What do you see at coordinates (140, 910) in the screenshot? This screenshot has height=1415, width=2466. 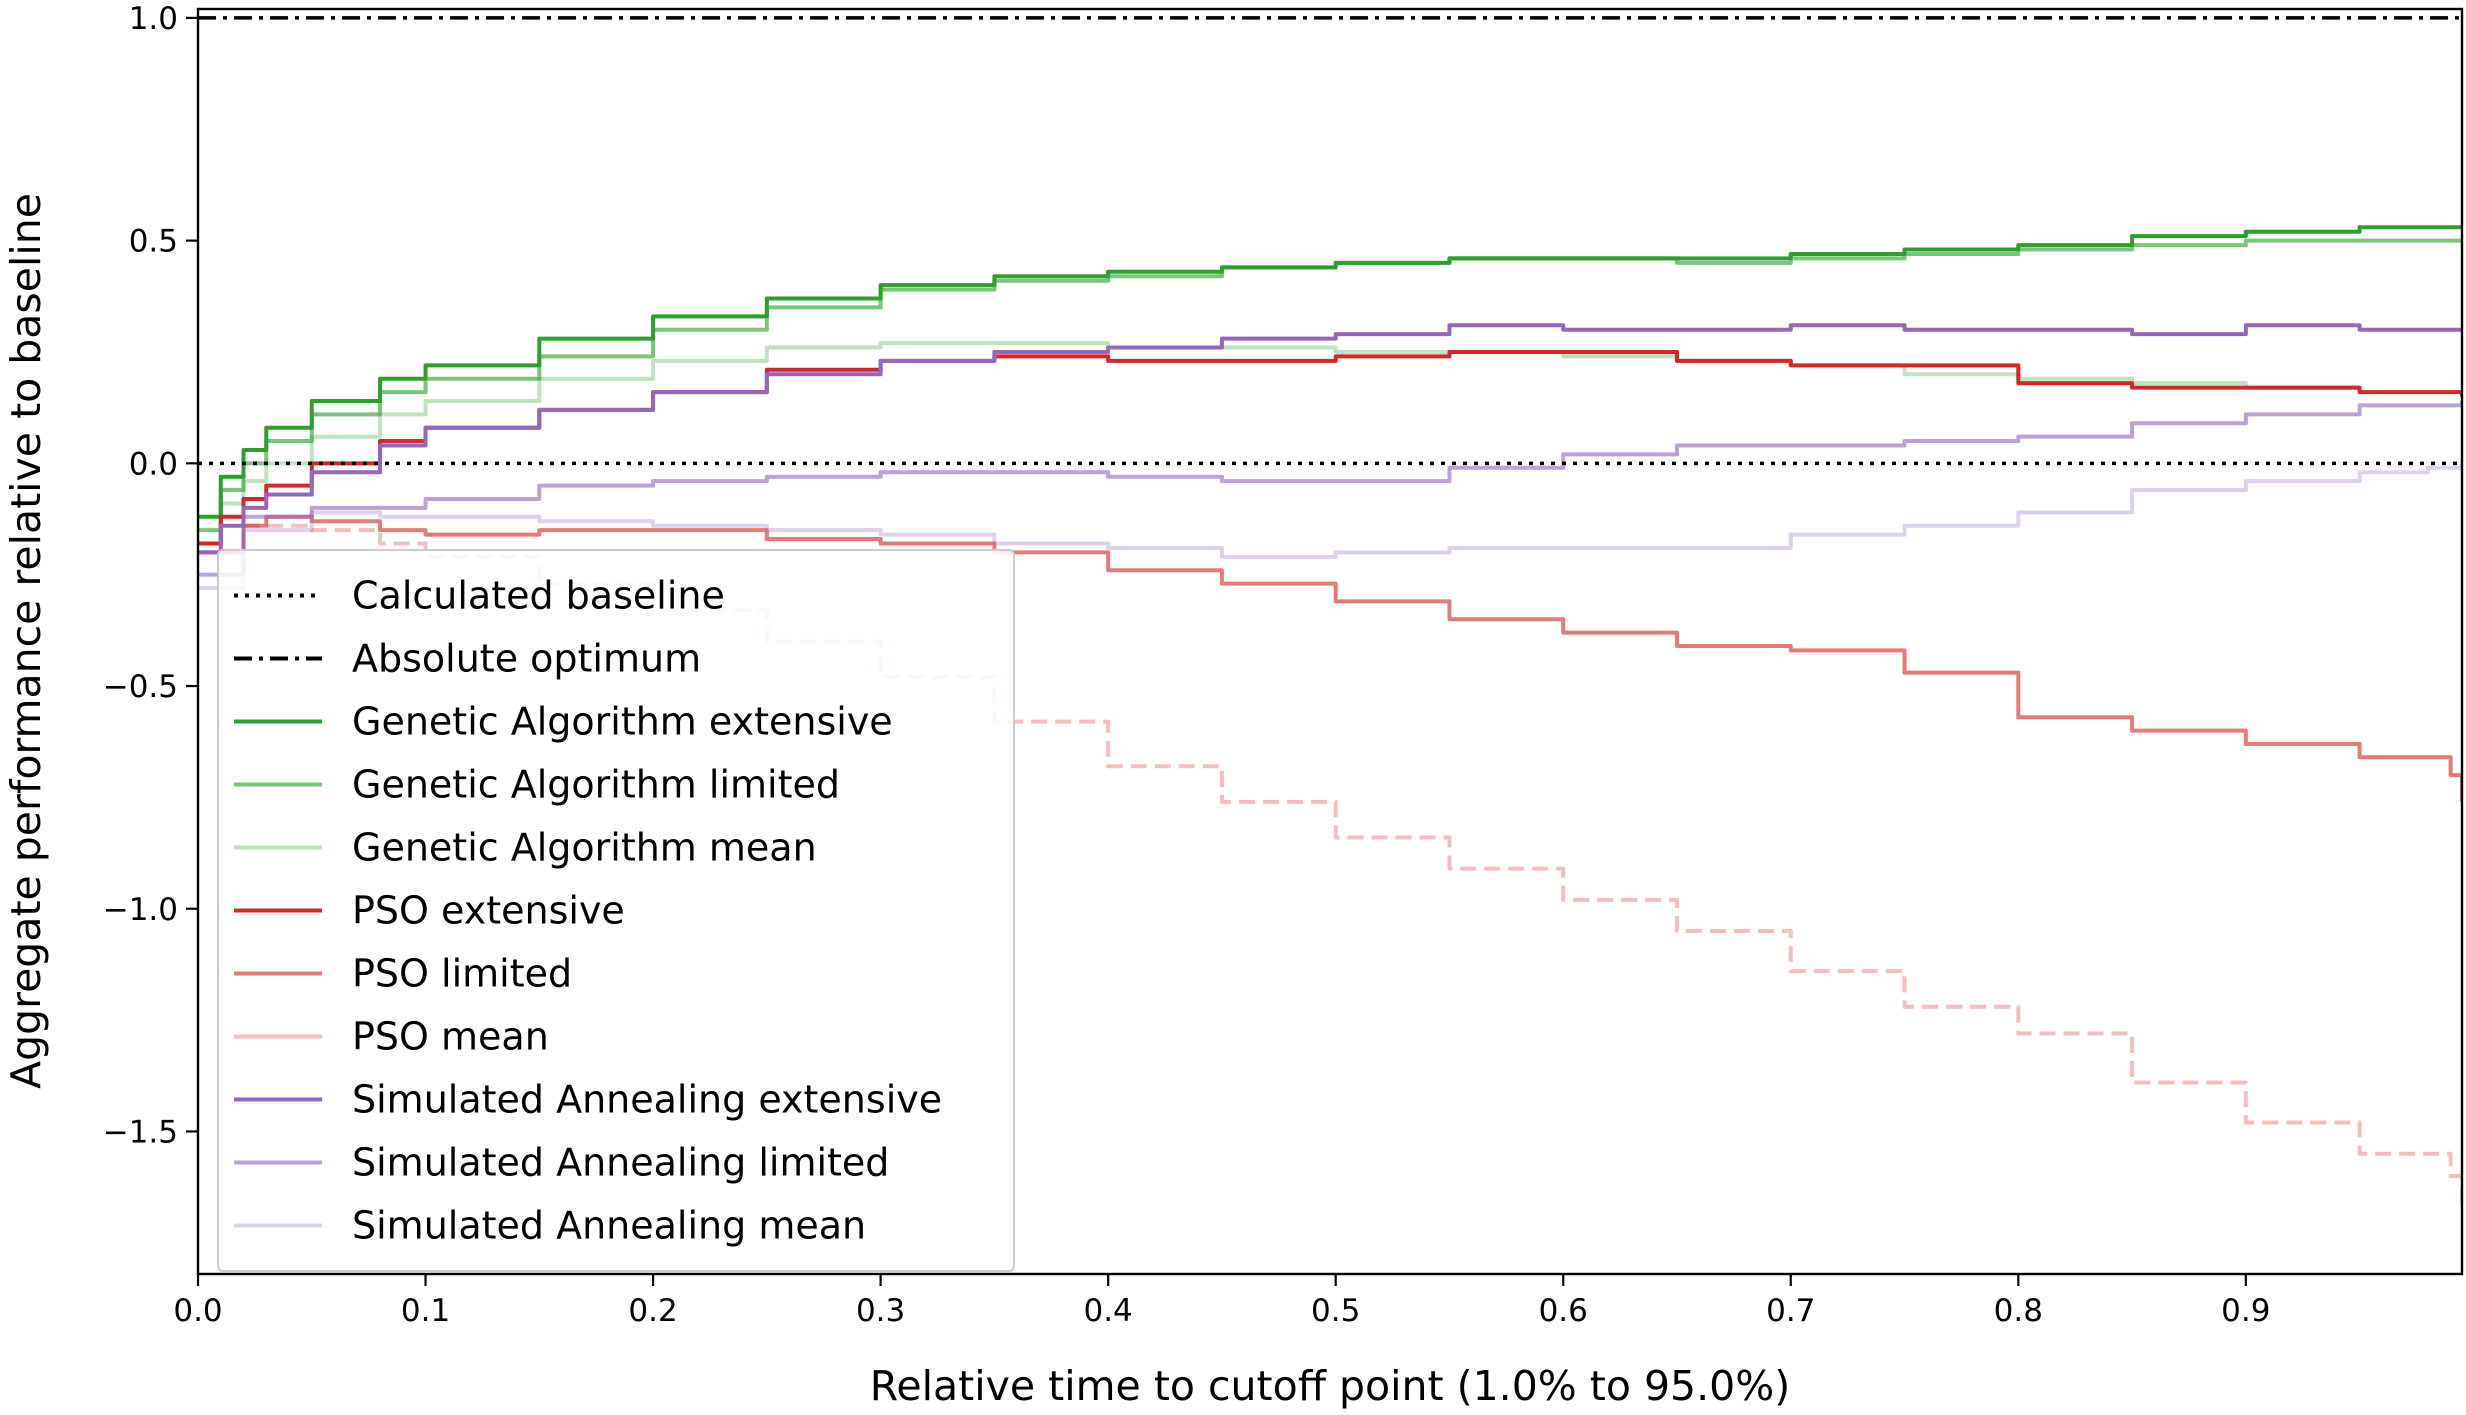 I see `y-tick-label: −1.0` at bounding box center [140, 910].